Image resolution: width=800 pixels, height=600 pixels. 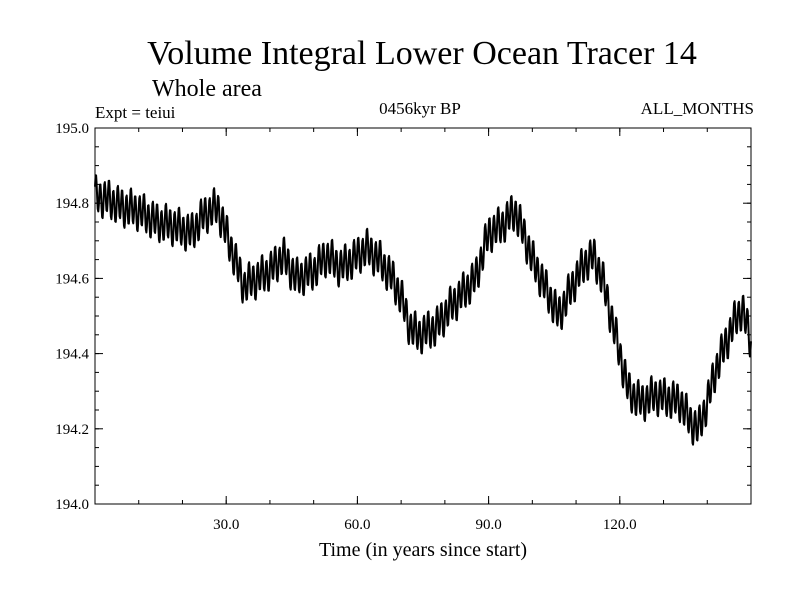 What do you see at coordinates (72, 279) in the screenshot?
I see `y-tick-label: 194.6` at bounding box center [72, 279].